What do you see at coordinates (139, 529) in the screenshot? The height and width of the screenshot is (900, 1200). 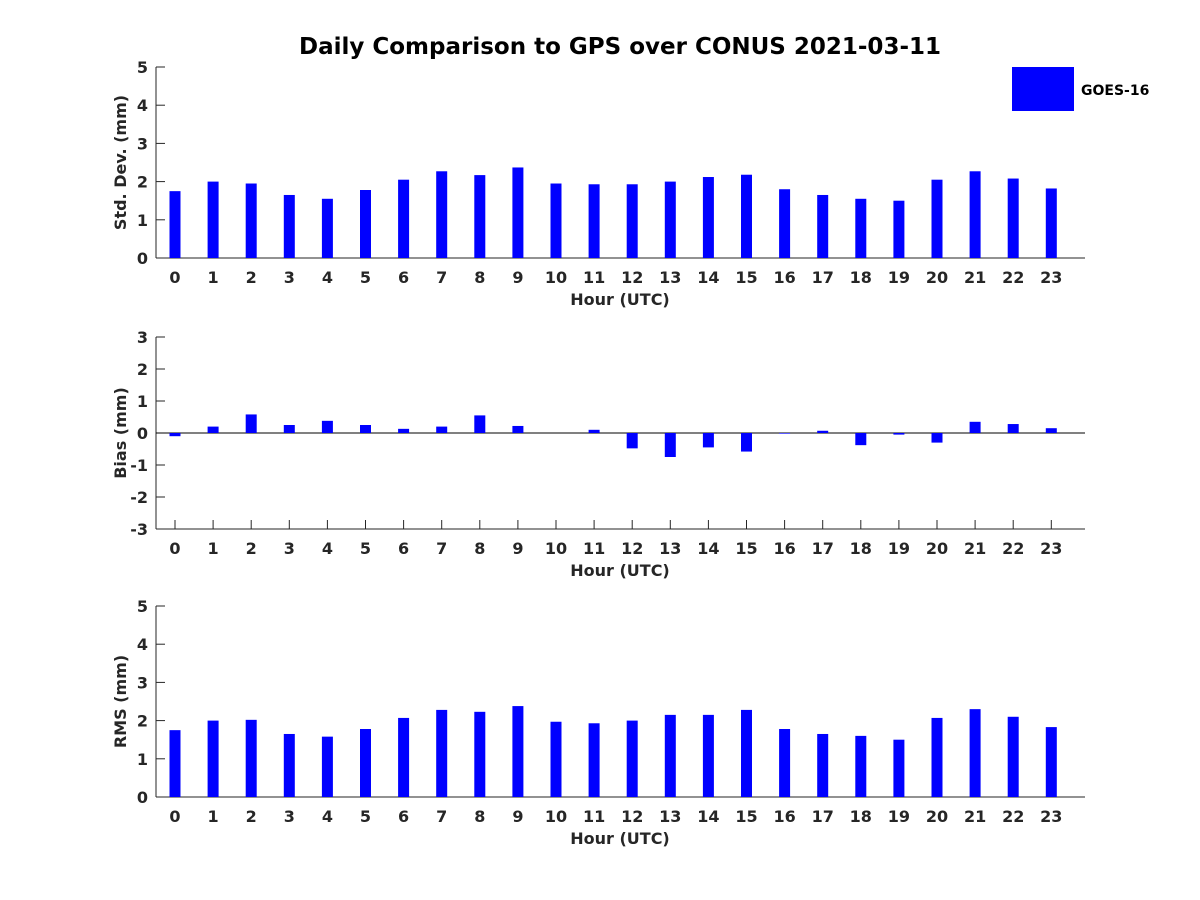 I see `y-tick-label: -3` at bounding box center [139, 529].